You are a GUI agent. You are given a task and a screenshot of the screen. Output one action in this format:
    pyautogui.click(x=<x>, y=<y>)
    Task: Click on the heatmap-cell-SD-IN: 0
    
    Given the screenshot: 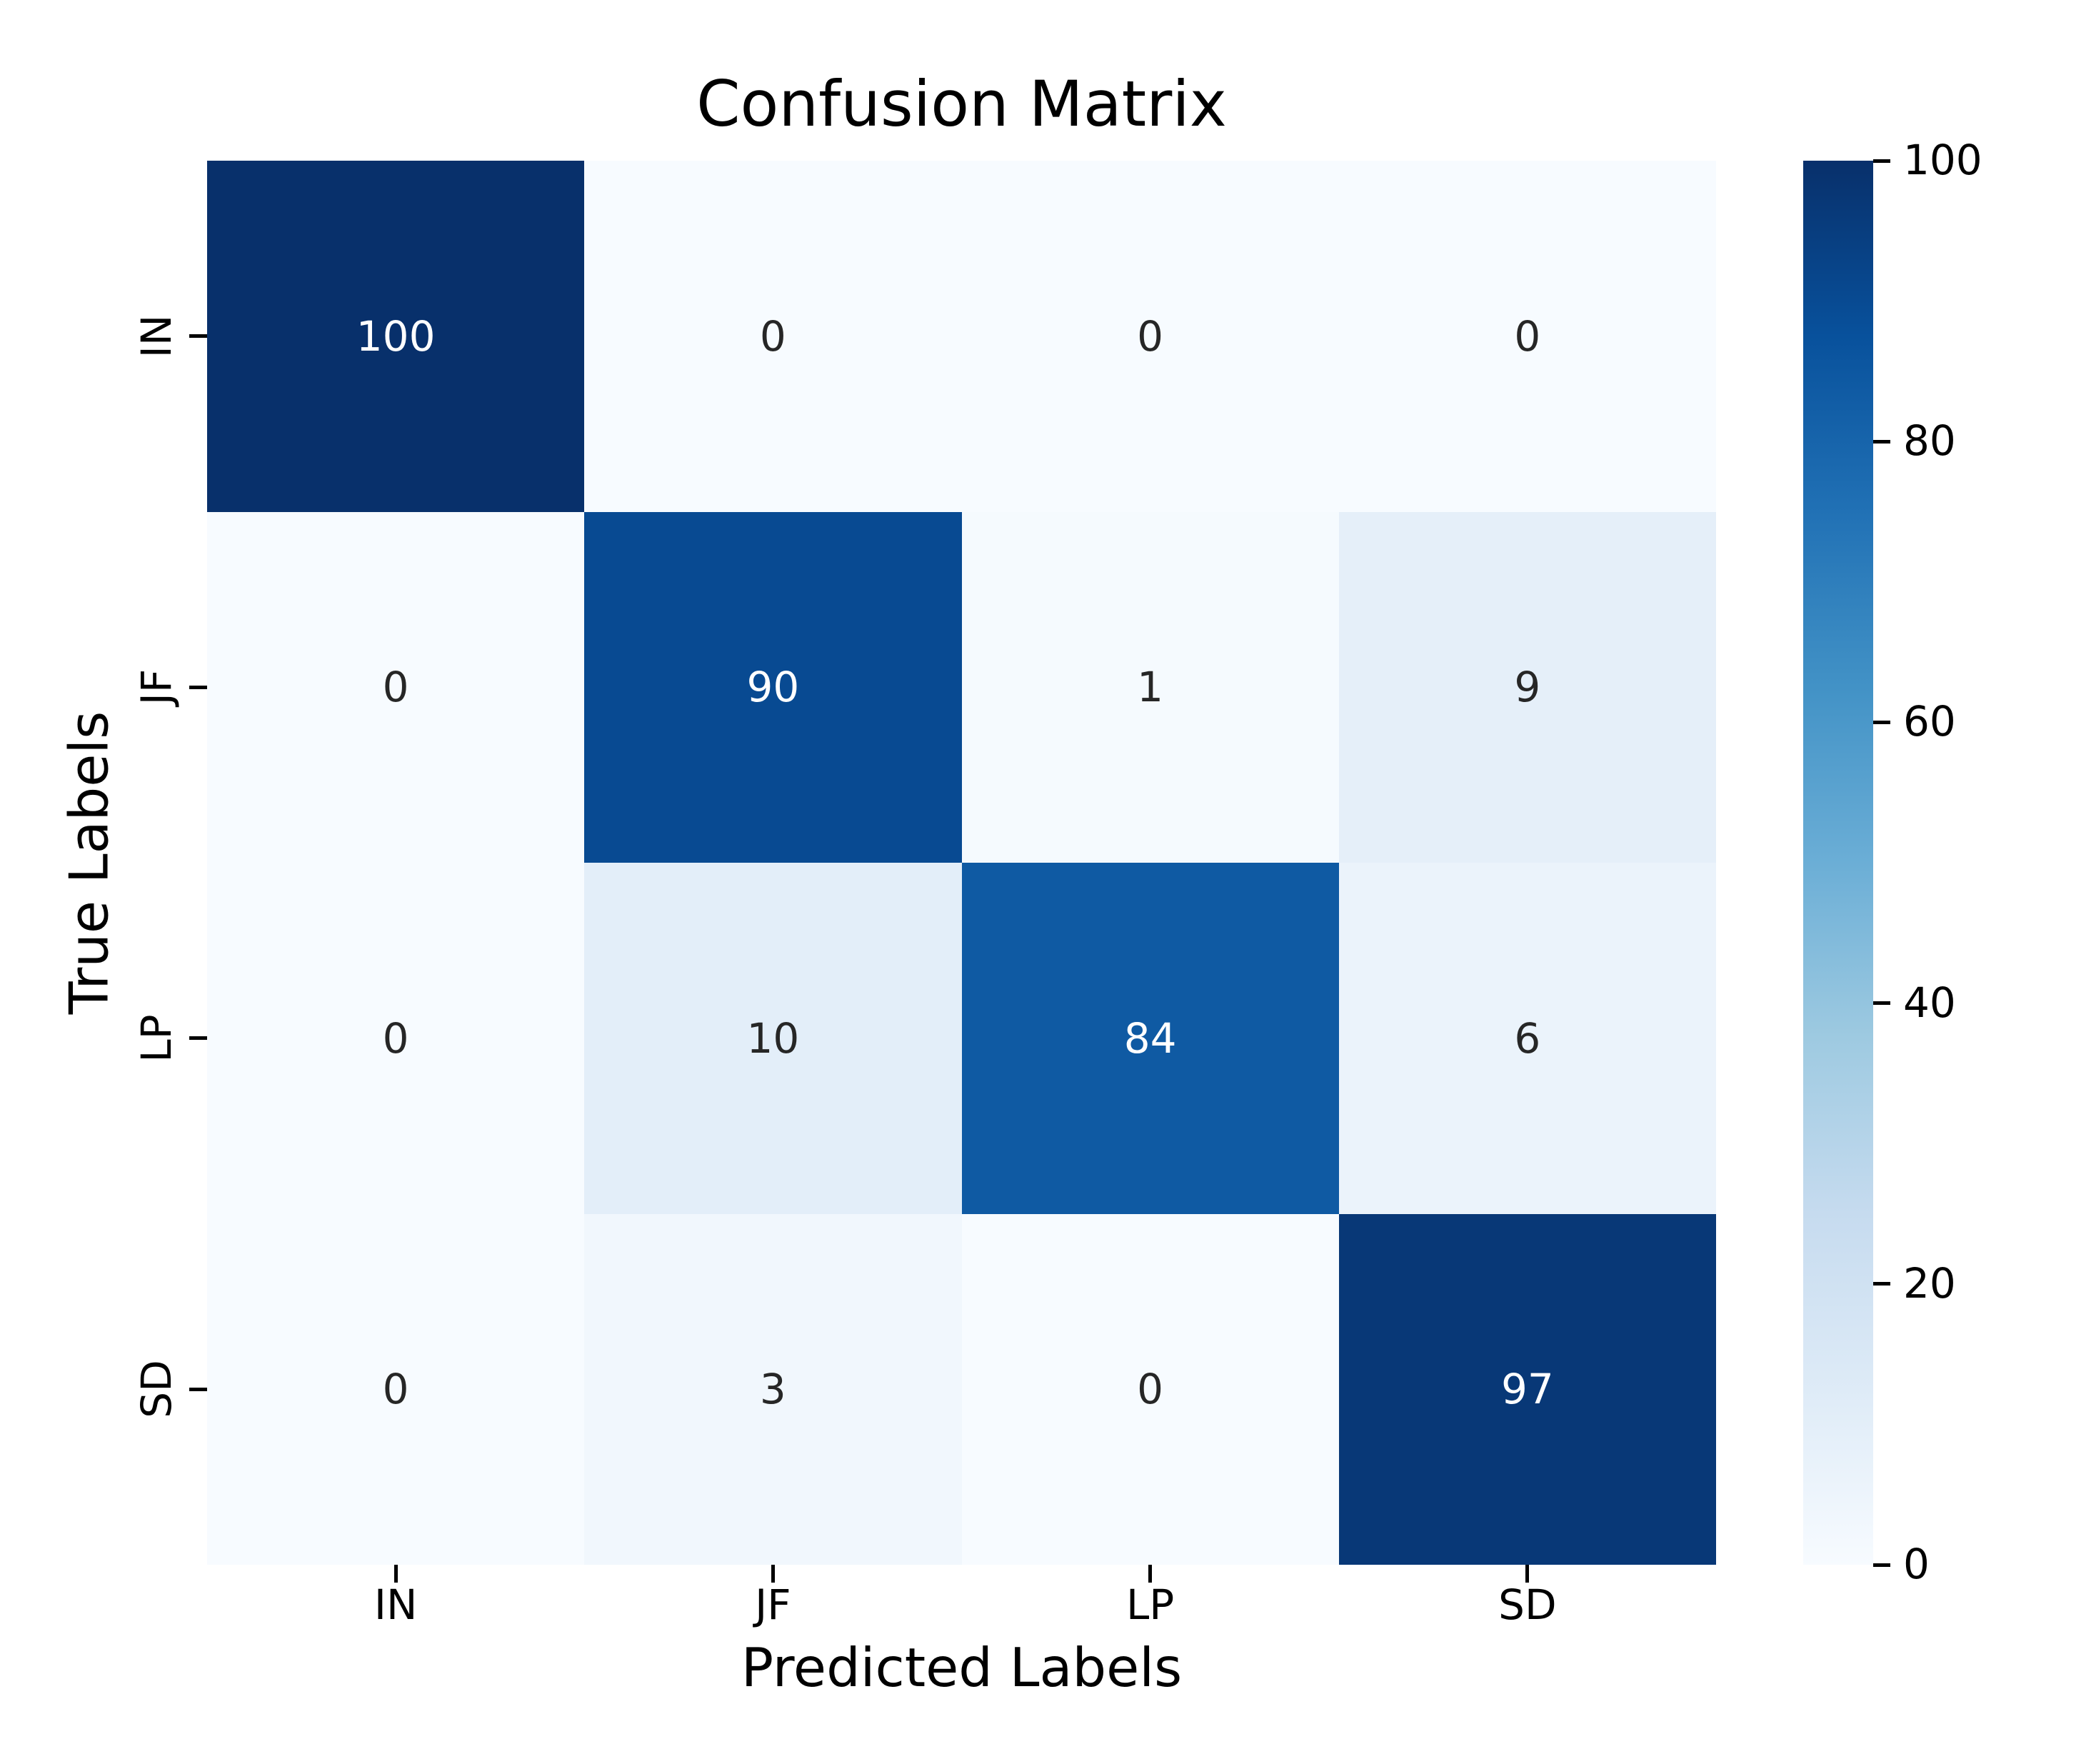 What is the action you would take?
    pyautogui.click(x=396, y=1389)
    